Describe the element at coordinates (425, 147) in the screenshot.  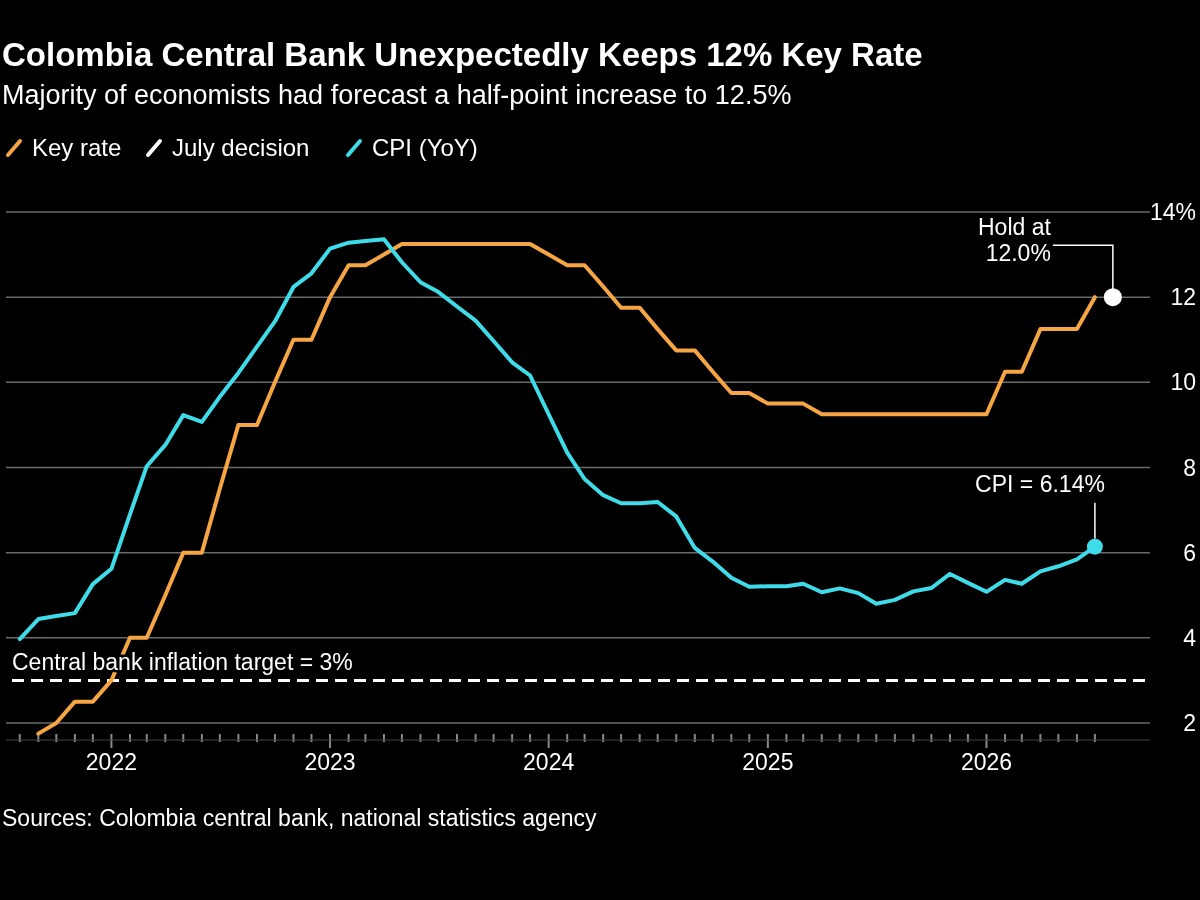
I see `legend-label: CPI (YoY)` at that location.